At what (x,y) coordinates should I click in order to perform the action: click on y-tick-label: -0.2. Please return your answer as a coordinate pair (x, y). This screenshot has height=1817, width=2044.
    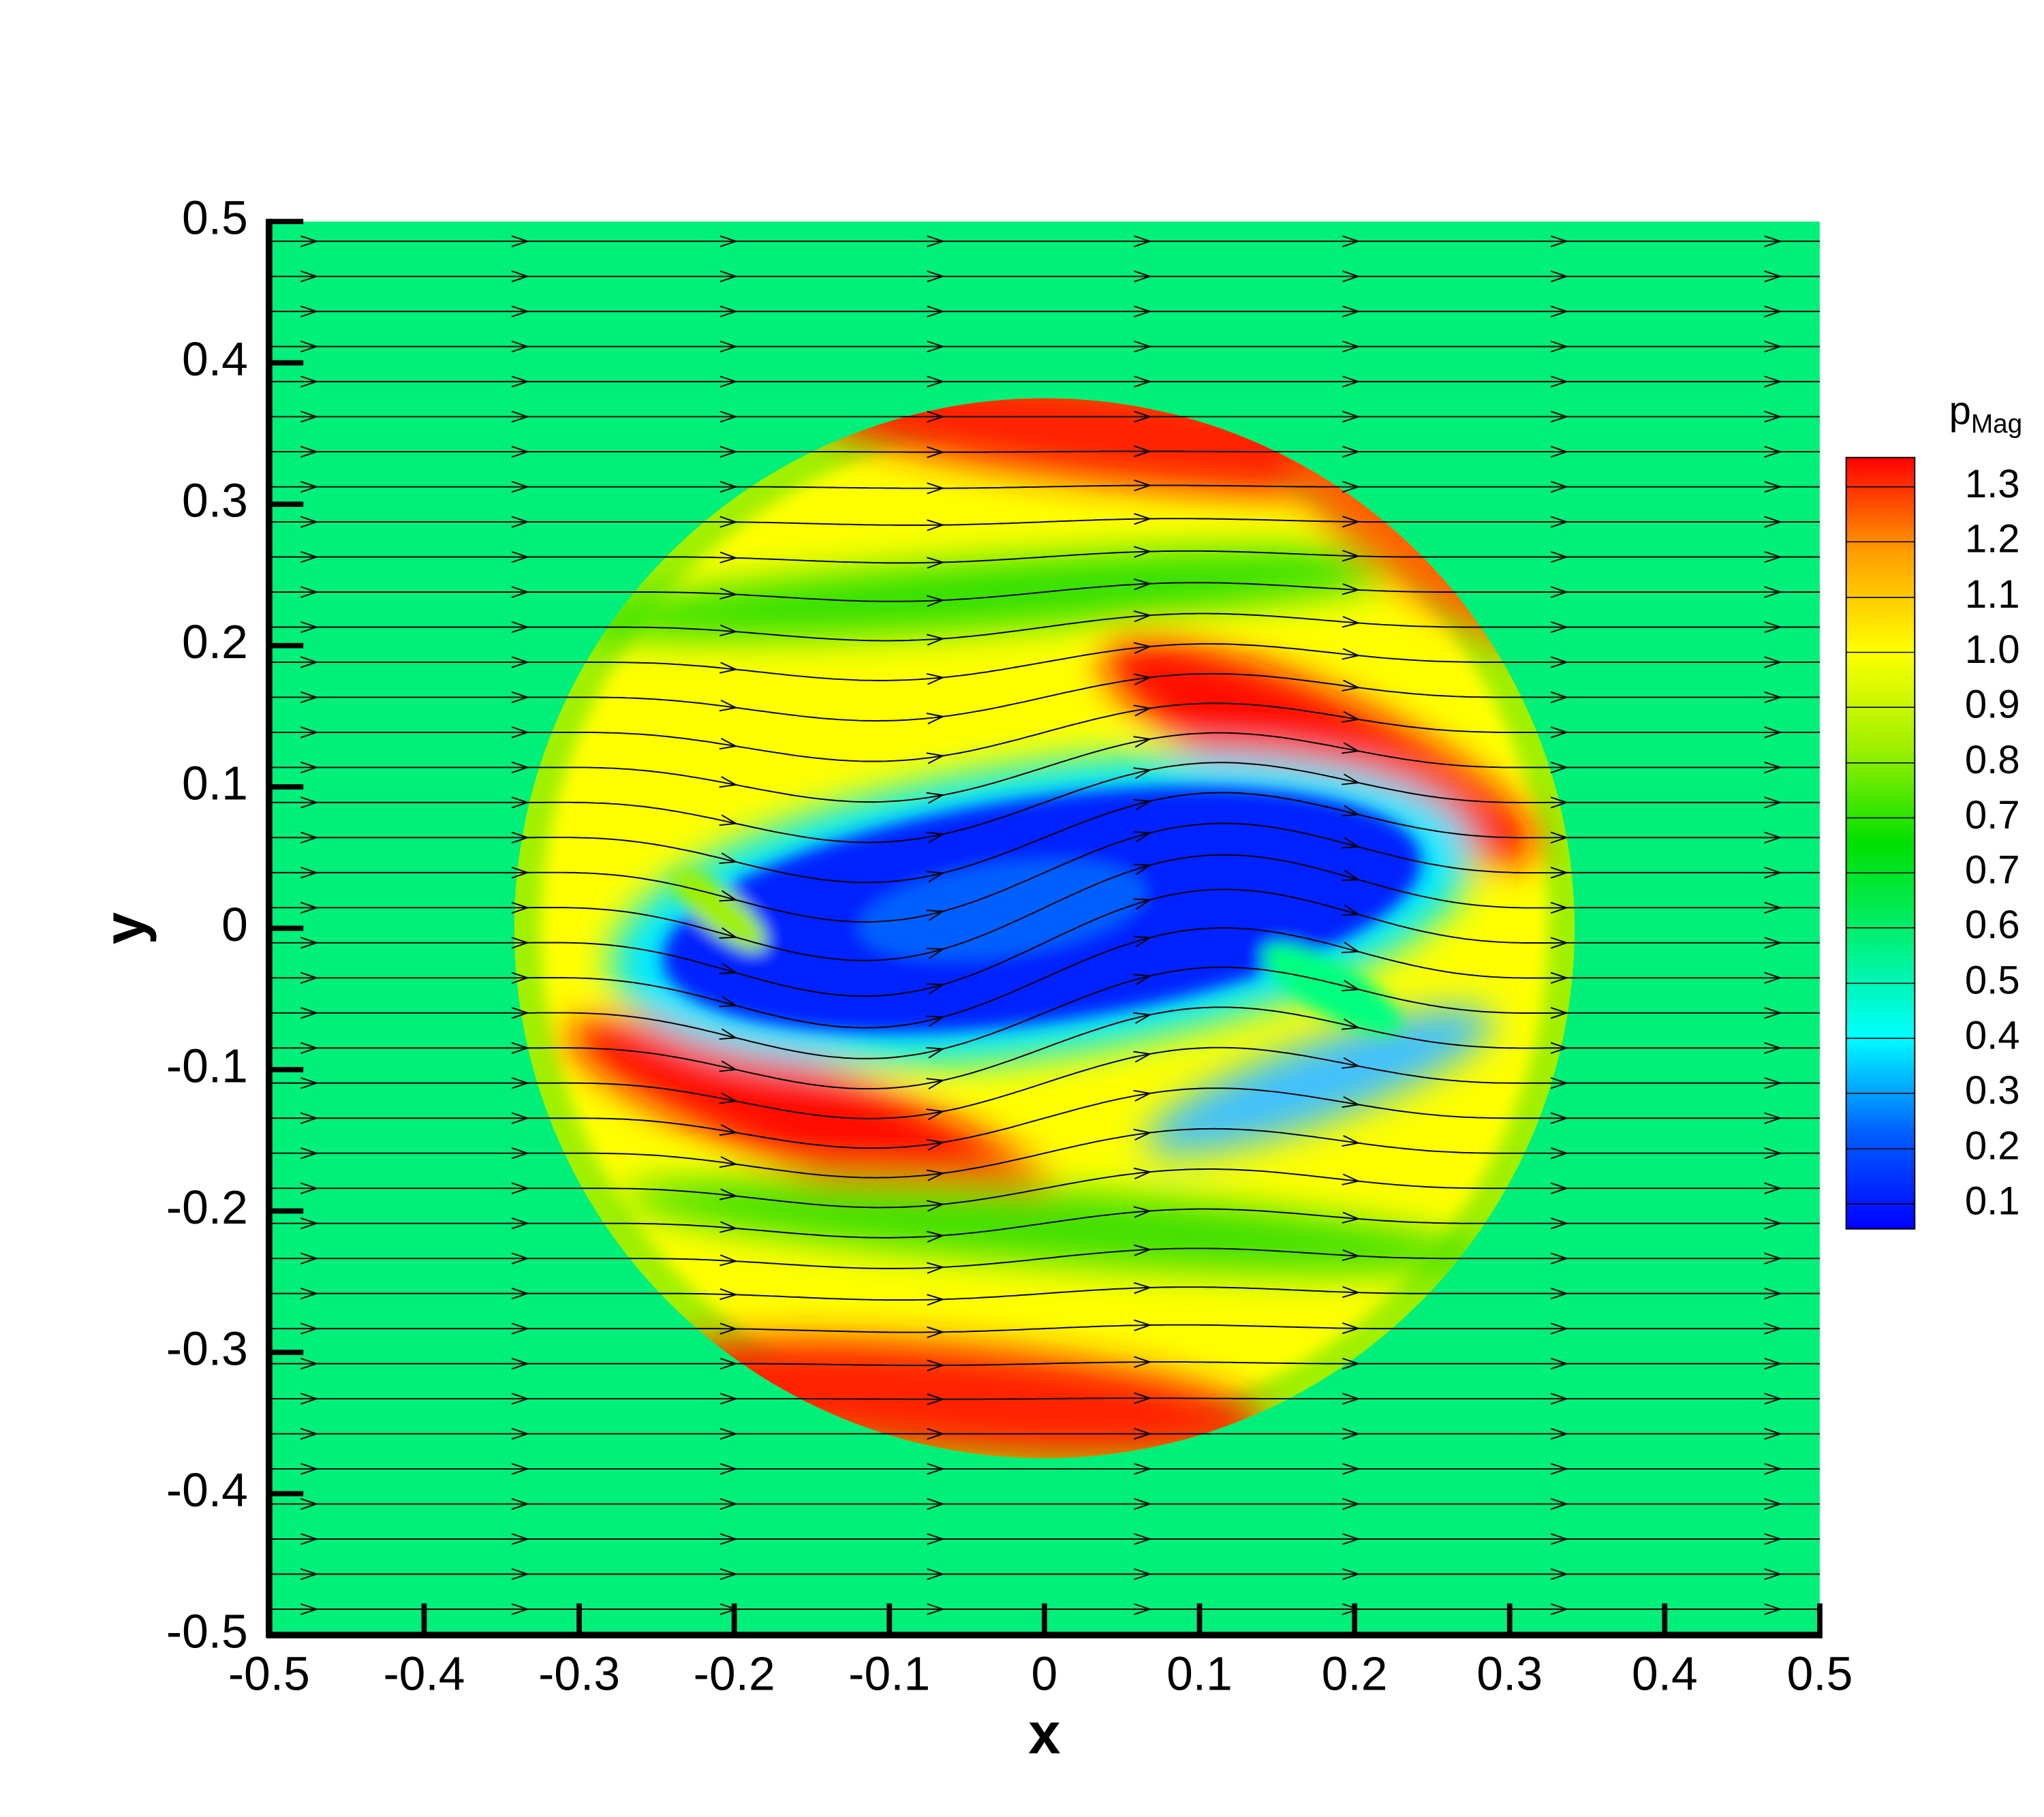
    Looking at the image, I should click on (207, 1207).